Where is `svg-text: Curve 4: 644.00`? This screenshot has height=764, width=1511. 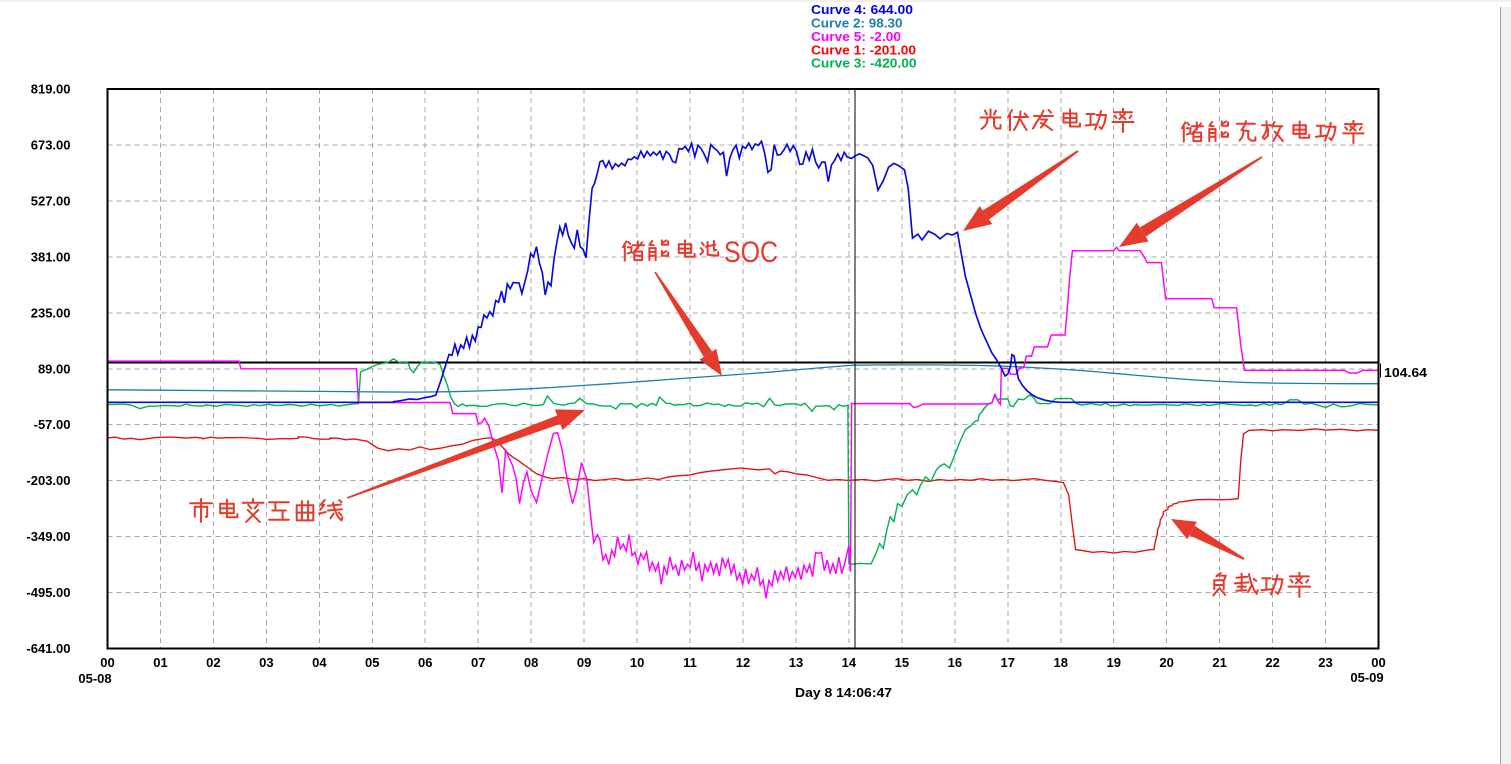
svg-text: Curve 4: 644.00 is located at coordinates (862, 9).